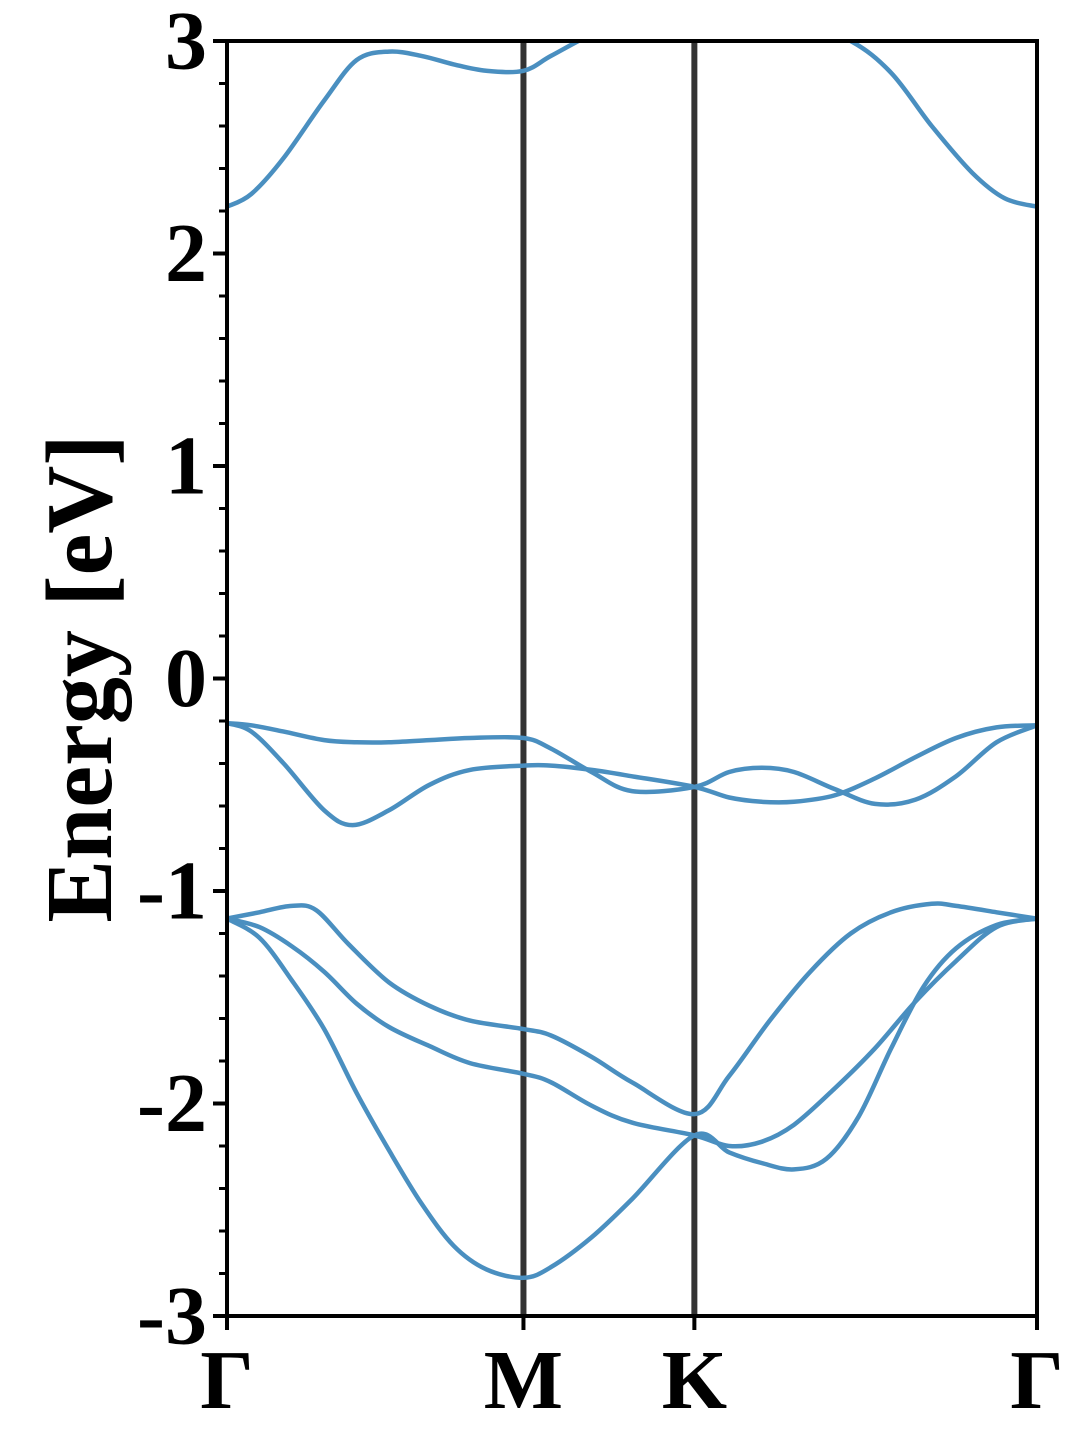 The width and height of the screenshot is (1080, 1440). What do you see at coordinates (523, 1380) in the screenshot?
I see `x-tick-label: M` at bounding box center [523, 1380].